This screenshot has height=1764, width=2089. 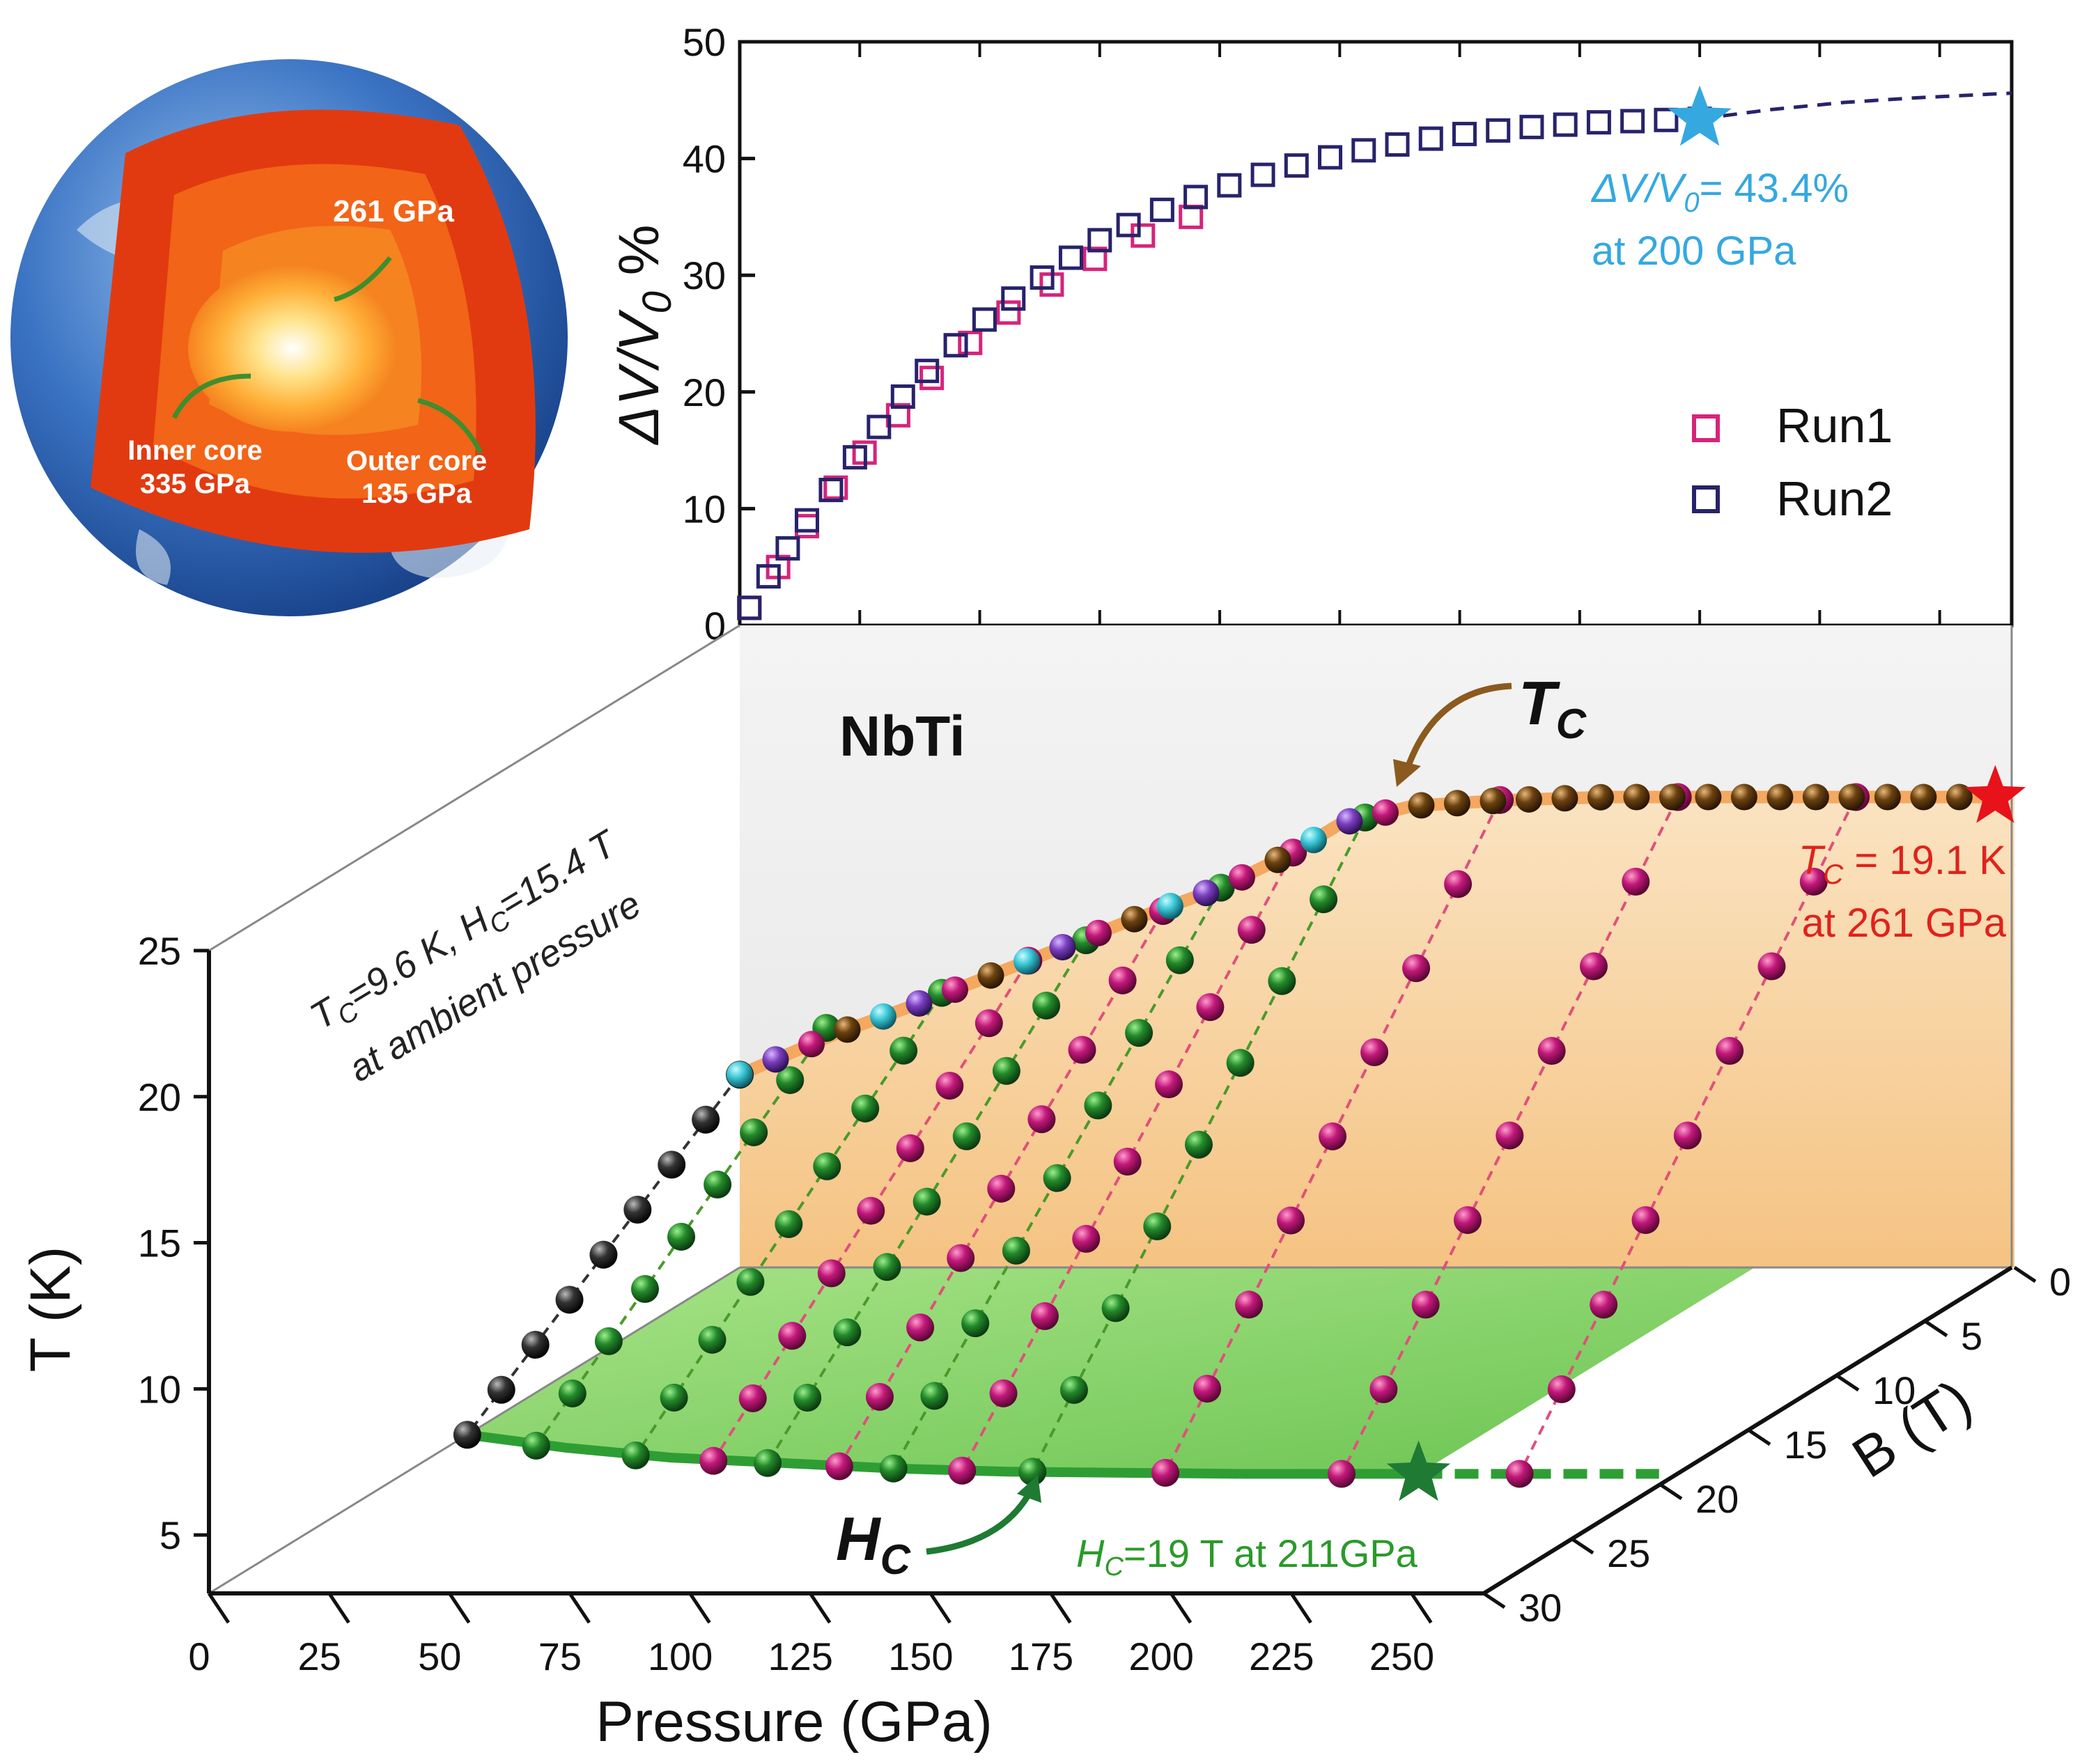 What do you see at coordinates (439, 1656) in the screenshot?
I see `p-tick-label: 50` at bounding box center [439, 1656].